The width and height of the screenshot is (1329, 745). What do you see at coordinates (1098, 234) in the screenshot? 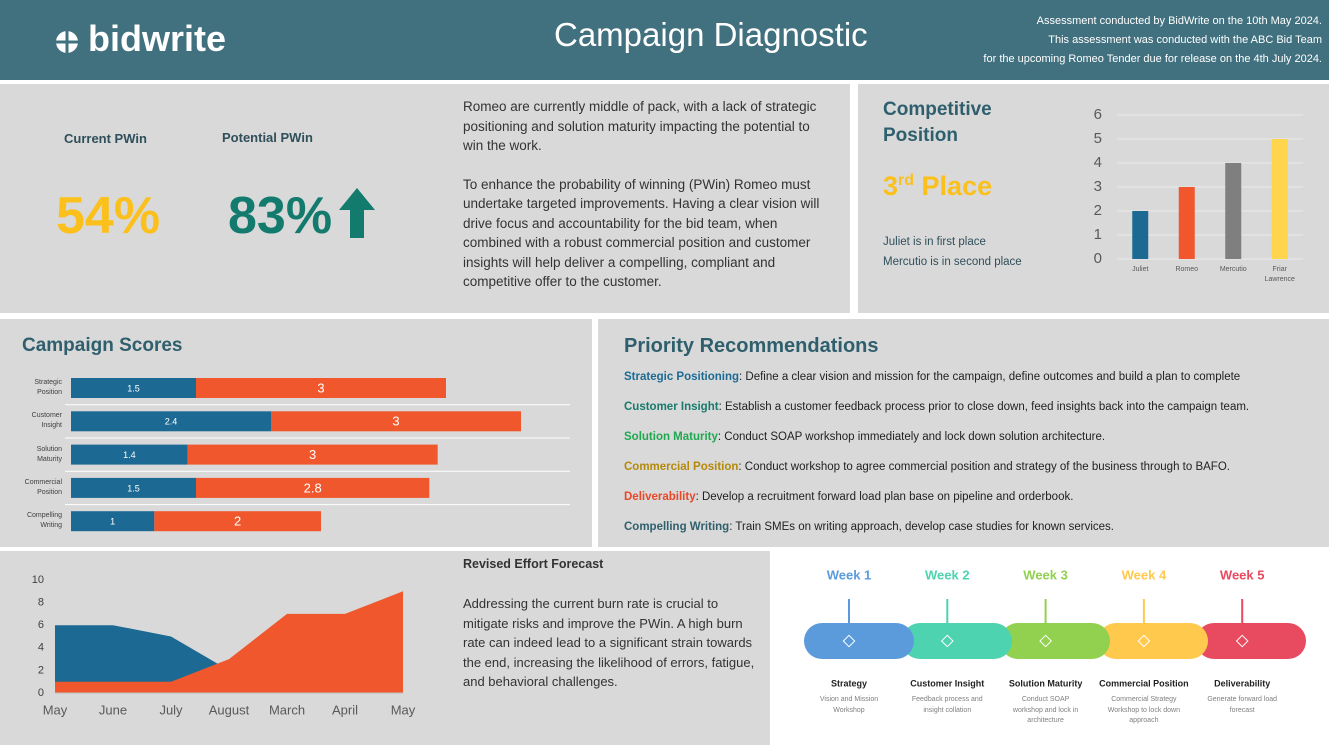
I see `y-tick-label: 1` at bounding box center [1098, 234].